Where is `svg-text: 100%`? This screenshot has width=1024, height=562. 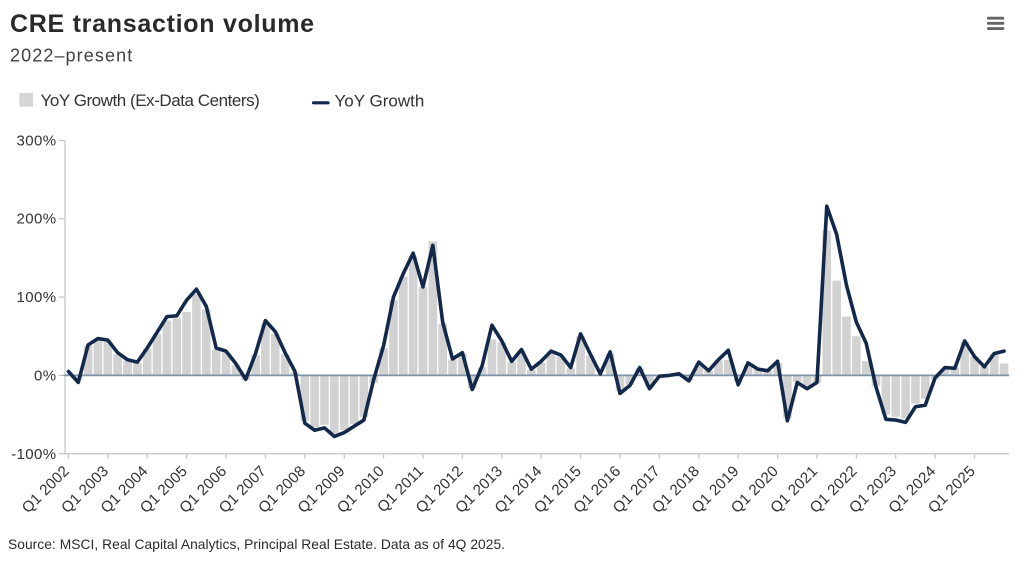
svg-text: 100% is located at coordinates (37, 297).